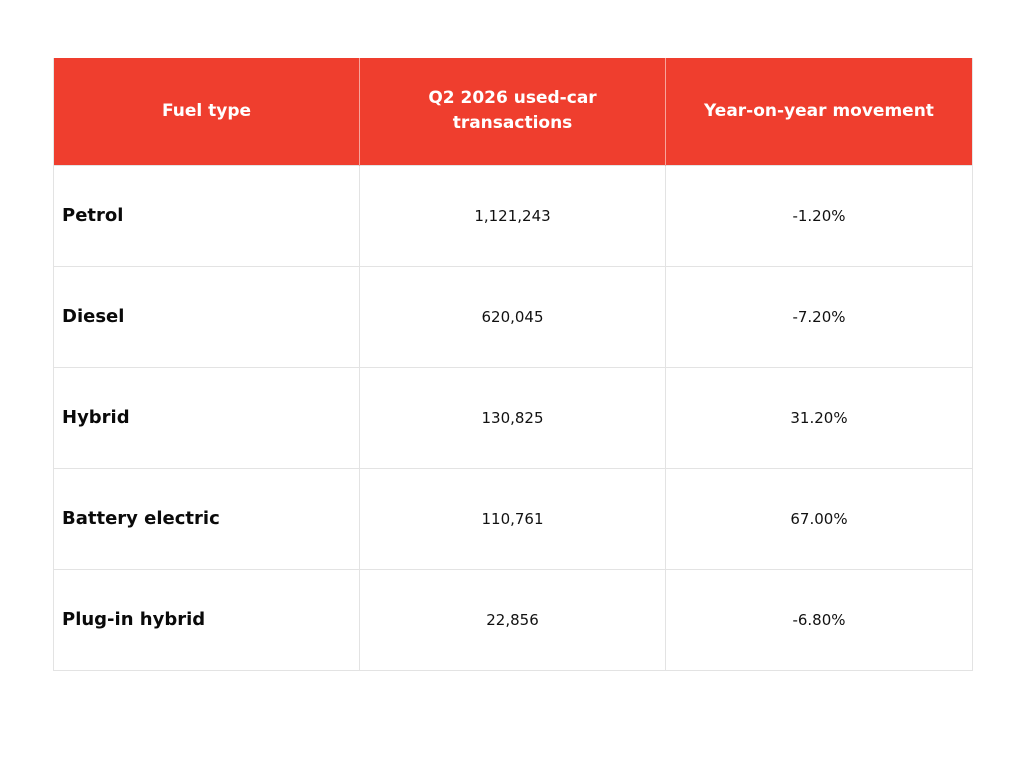  Describe the element at coordinates (819, 111) in the screenshot. I see `header-yoy-movement: Year-on-year movement` at that location.